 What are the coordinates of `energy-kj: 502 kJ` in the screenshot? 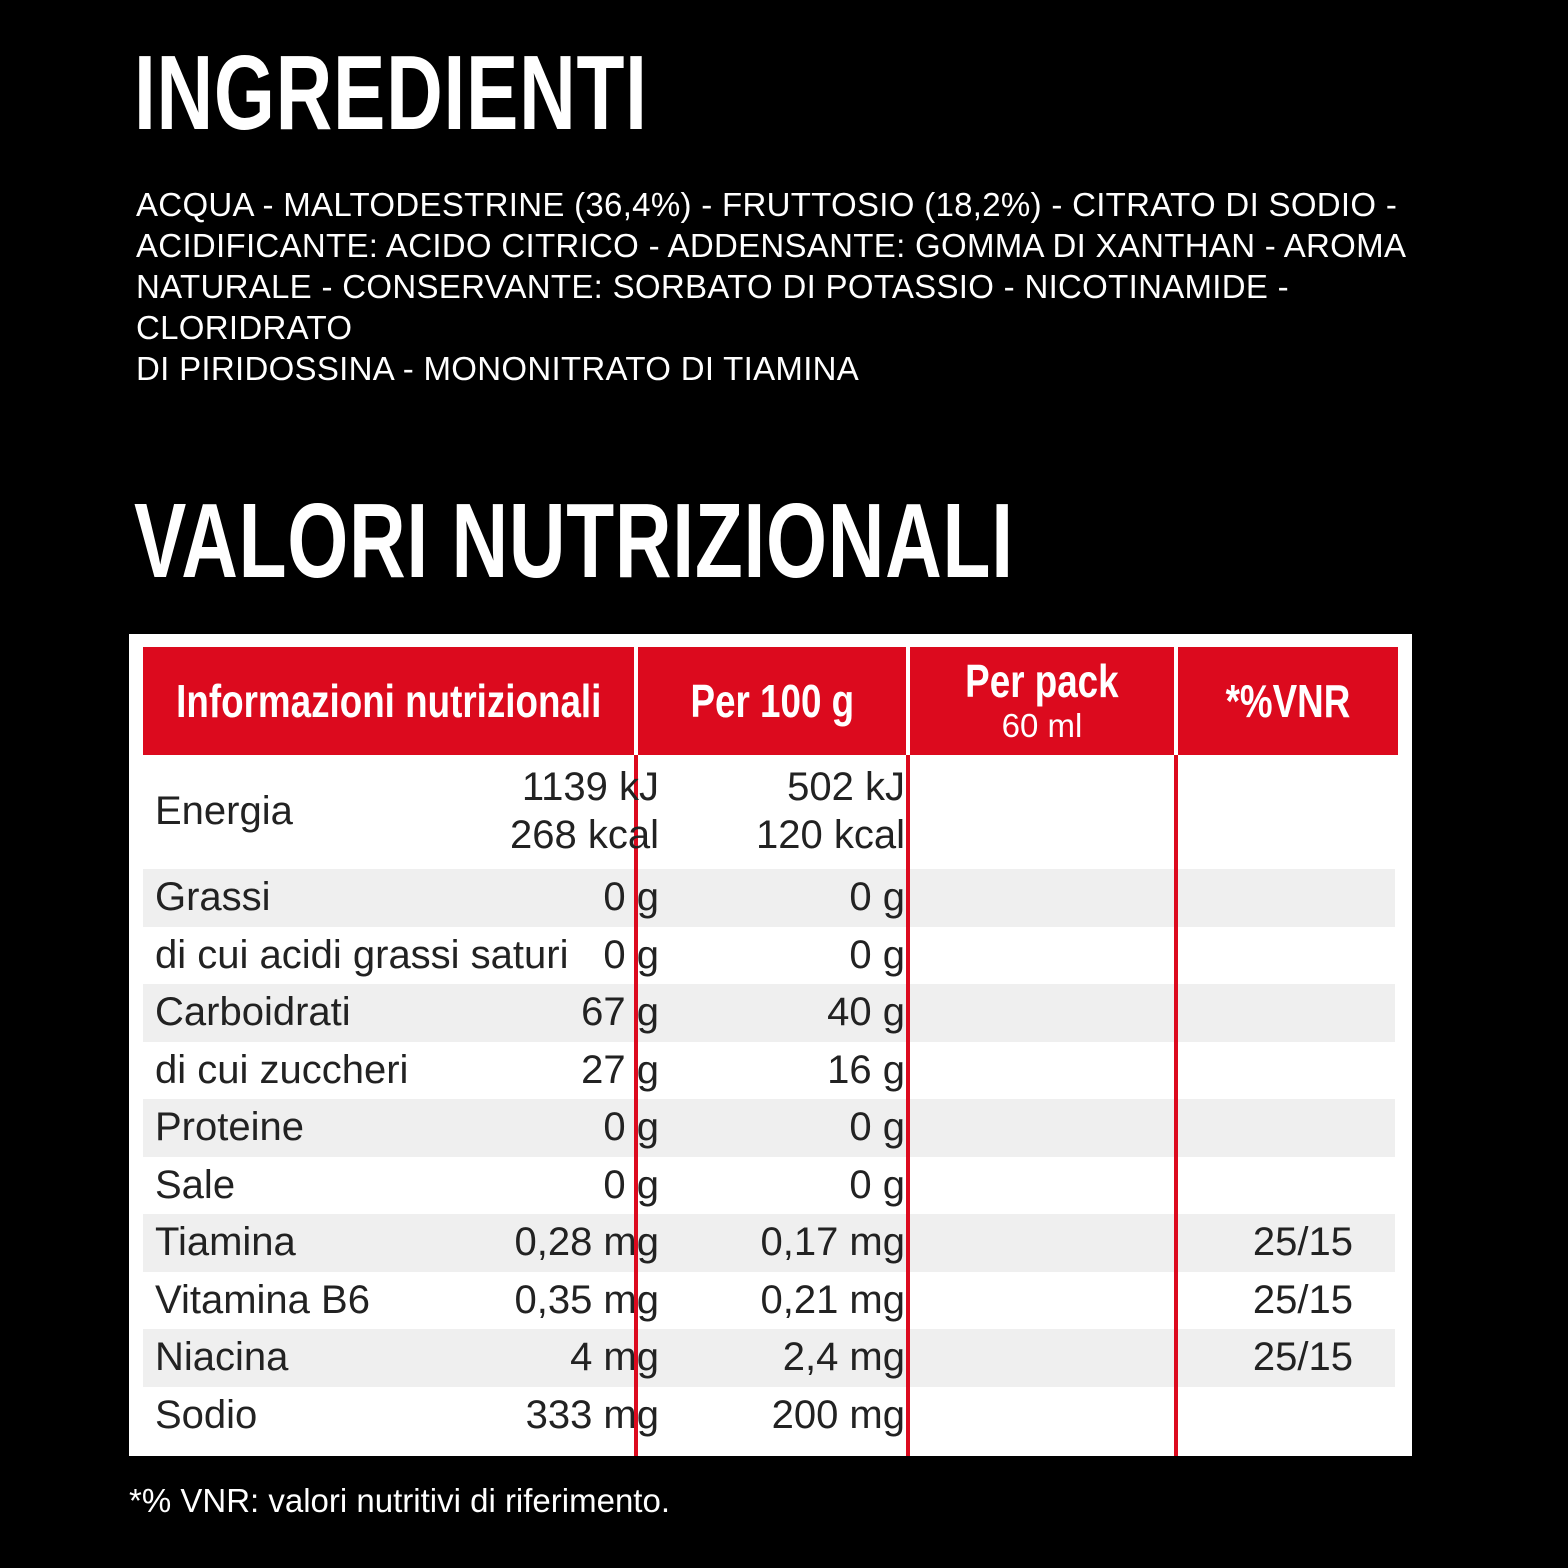 It's located at (846, 787).